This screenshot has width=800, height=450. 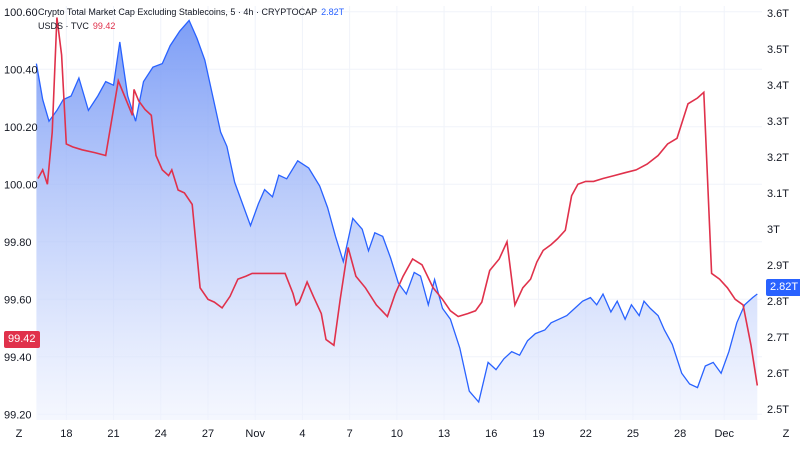 I want to click on right-tick-label: 2.9T, so click(x=778, y=266).